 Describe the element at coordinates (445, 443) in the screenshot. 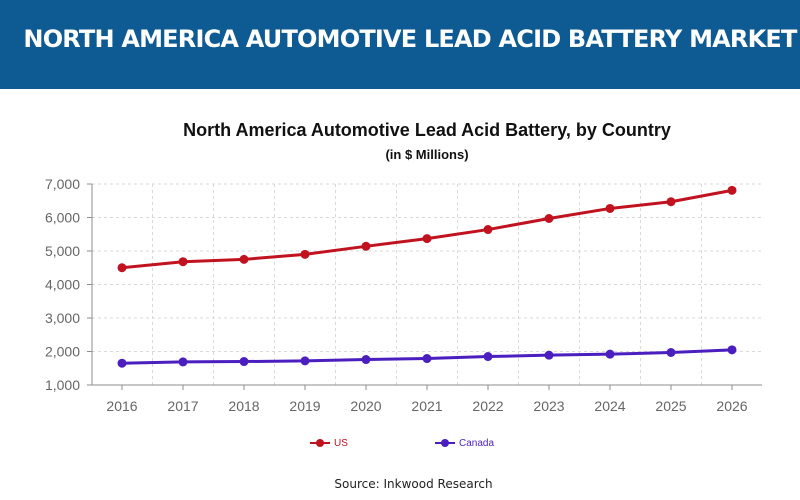

I see `legend-marker-canada` at that location.